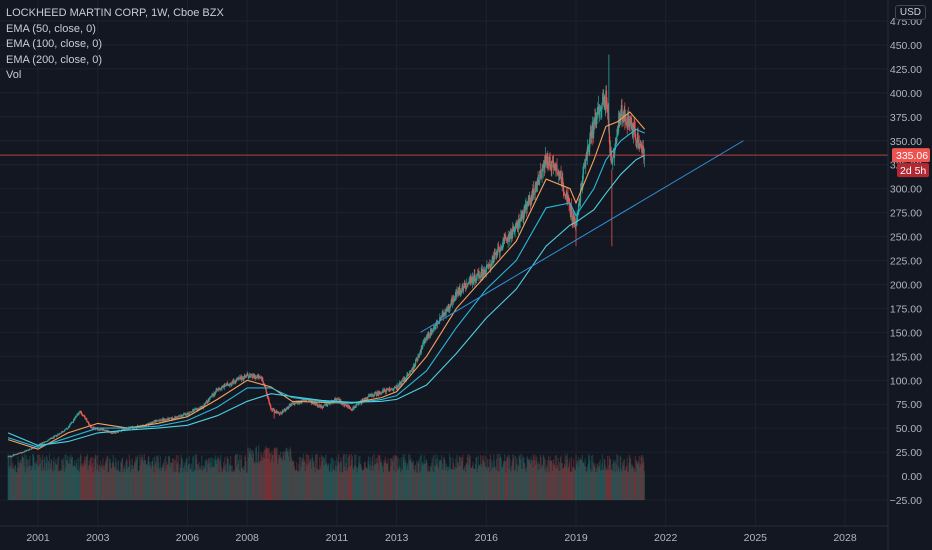 This screenshot has height=550, width=932. Describe the element at coordinates (54, 59) in the screenshot. I see `legend-ema200: EMA (200, close, 0)` at that location.